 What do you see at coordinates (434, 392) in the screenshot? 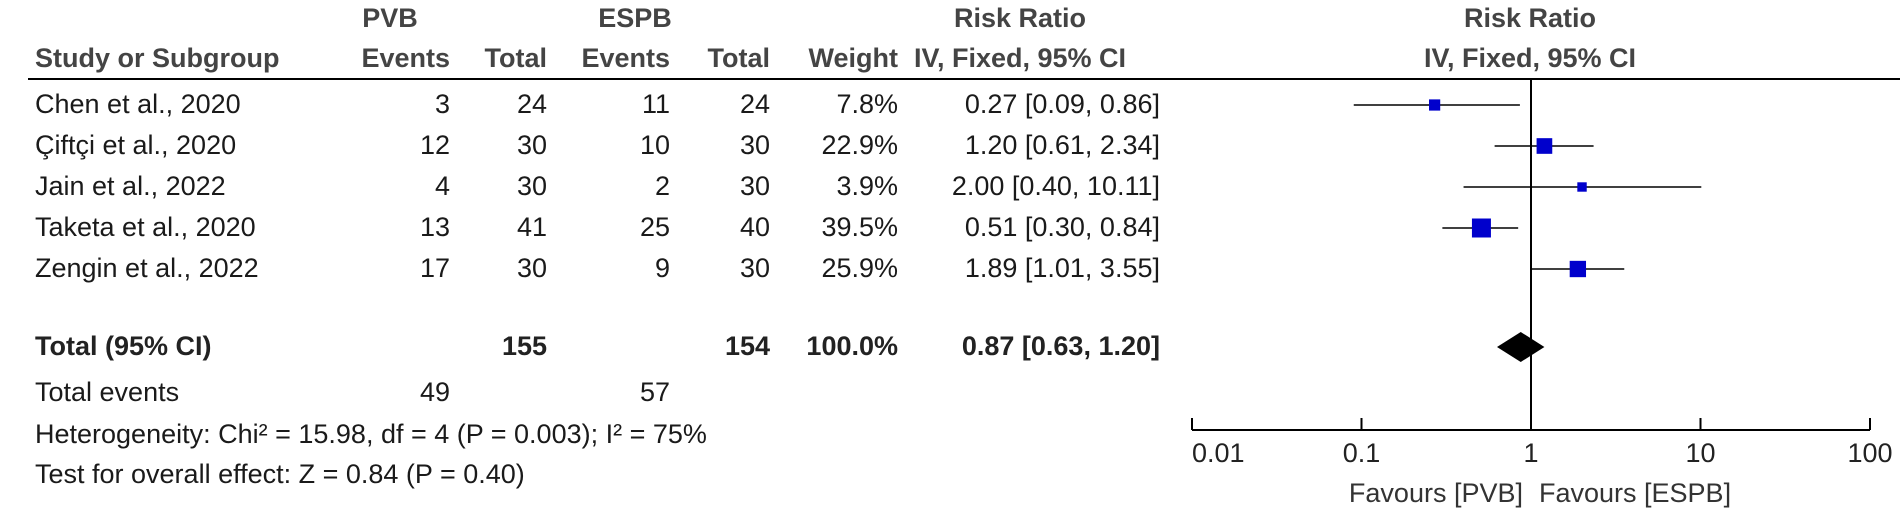
I see `total-events1: 49` at bounding box center [434, 392].